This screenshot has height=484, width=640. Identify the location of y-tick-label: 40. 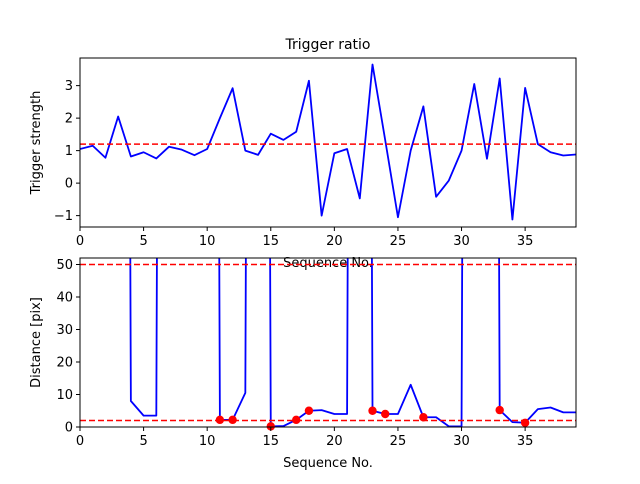
(64, 298).